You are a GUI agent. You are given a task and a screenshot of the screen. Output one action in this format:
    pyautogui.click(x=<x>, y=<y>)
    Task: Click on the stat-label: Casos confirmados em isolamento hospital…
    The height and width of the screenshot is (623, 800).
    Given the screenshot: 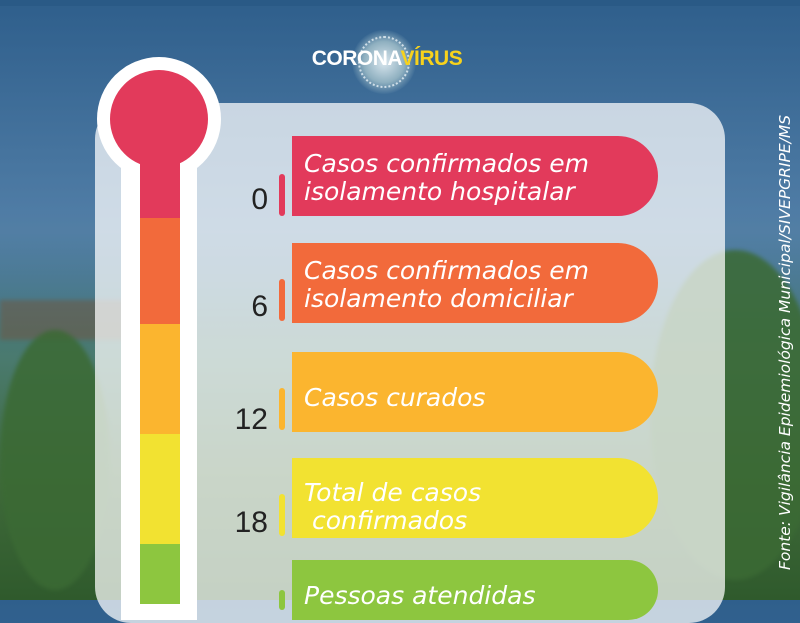 What is the action you would take?
    pyautogui.click(x=446, y=177)
    